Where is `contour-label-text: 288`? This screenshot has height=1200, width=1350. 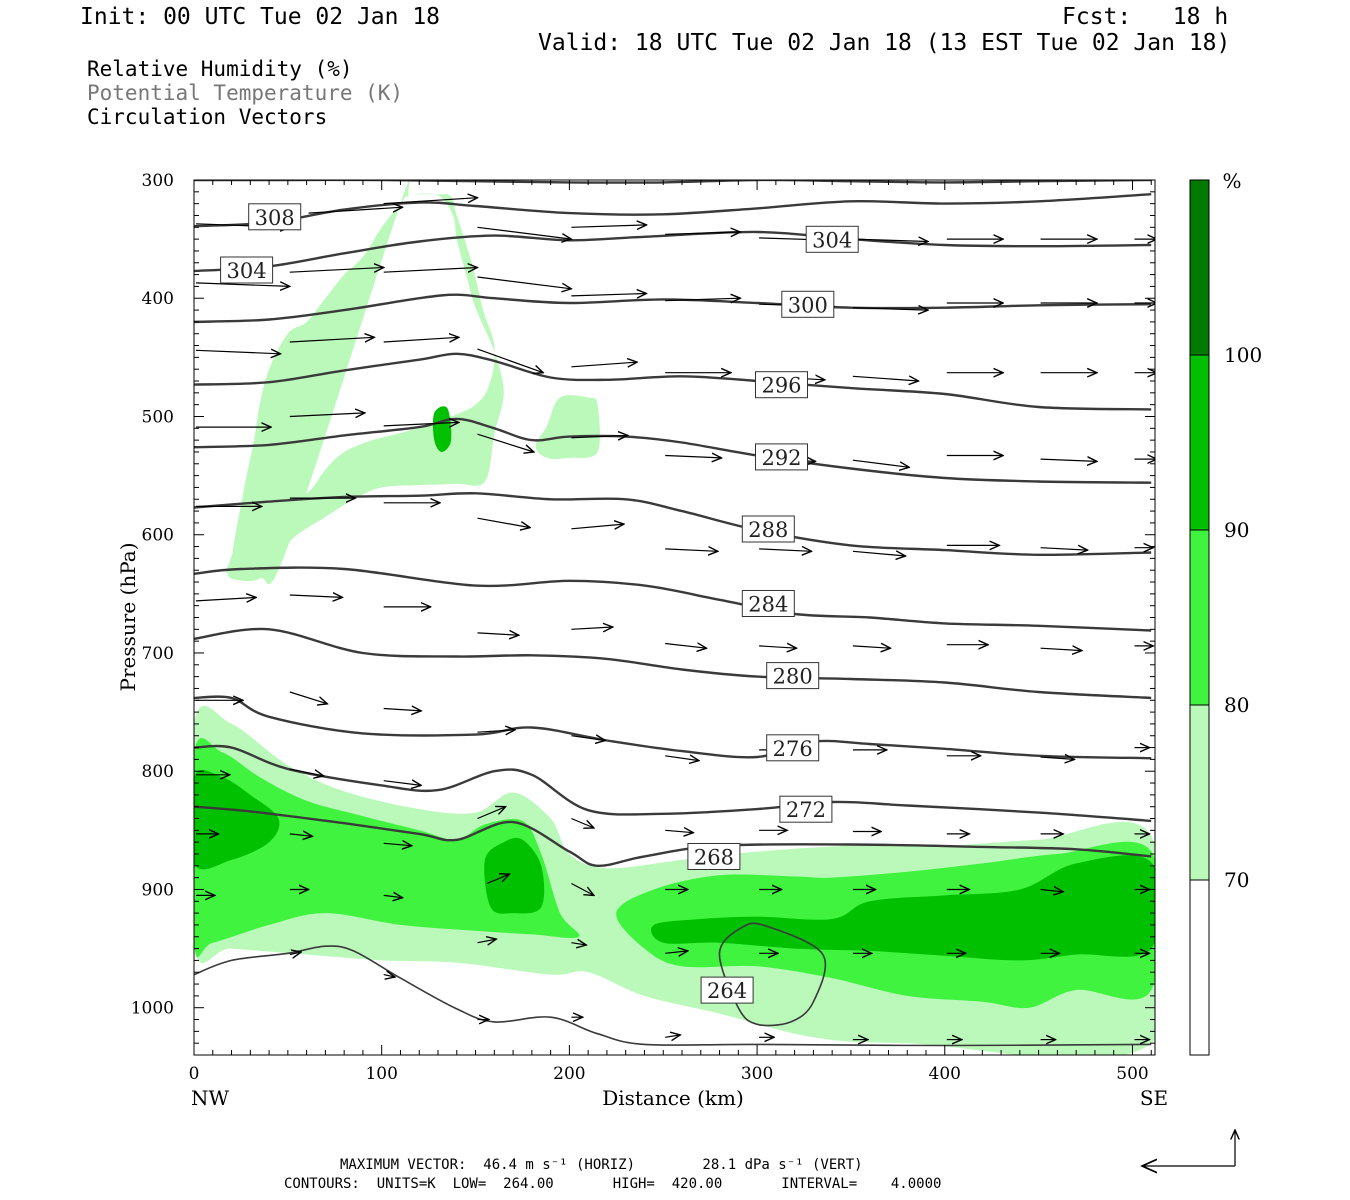
contour-label-text: 288 is located at coordinates (768, 530).